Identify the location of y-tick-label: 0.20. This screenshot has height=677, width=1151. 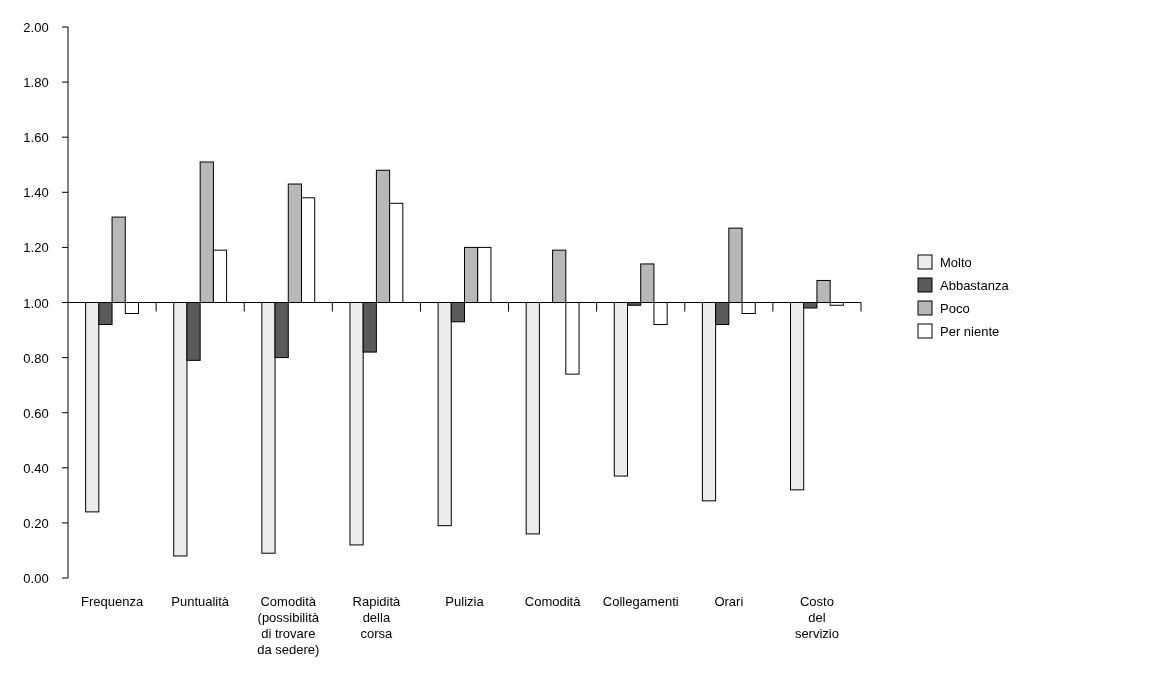
(36, 523).